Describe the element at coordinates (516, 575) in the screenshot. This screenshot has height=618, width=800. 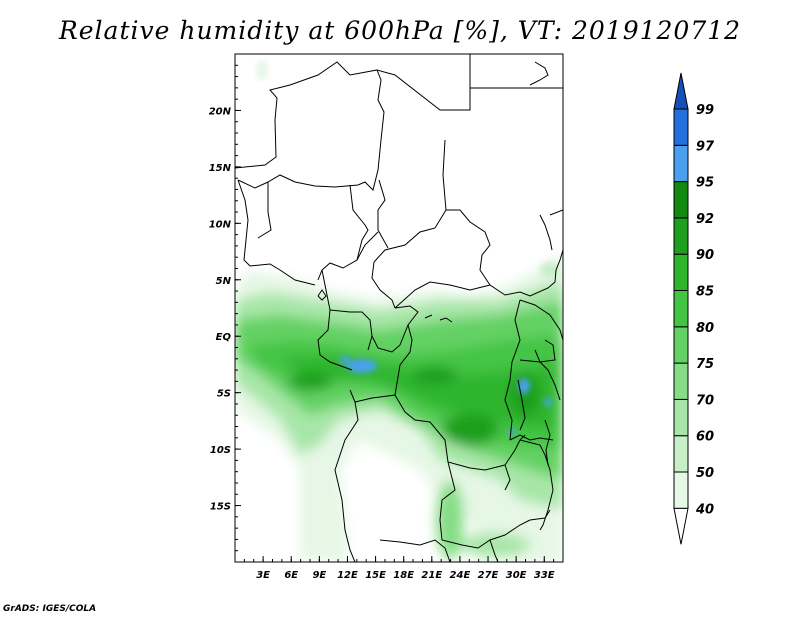
I see `lon-tick-label: 30E` at that location.